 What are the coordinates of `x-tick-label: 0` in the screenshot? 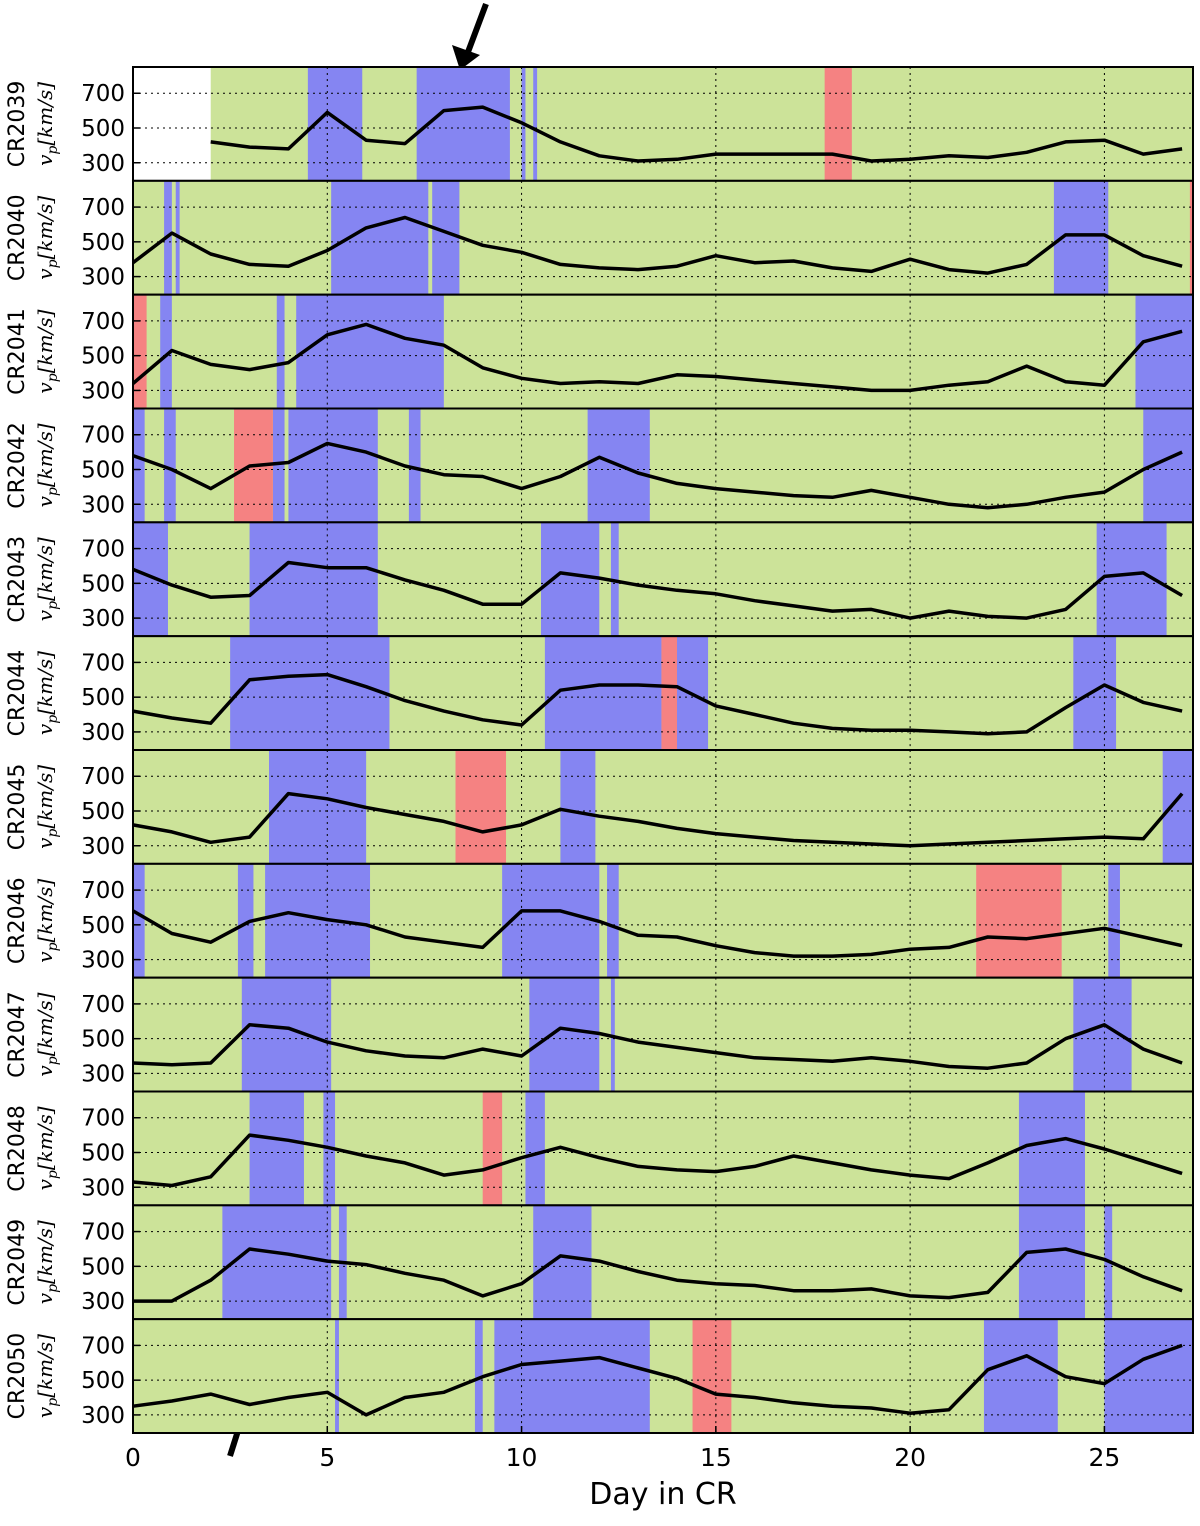 It's located at (133, 1457).